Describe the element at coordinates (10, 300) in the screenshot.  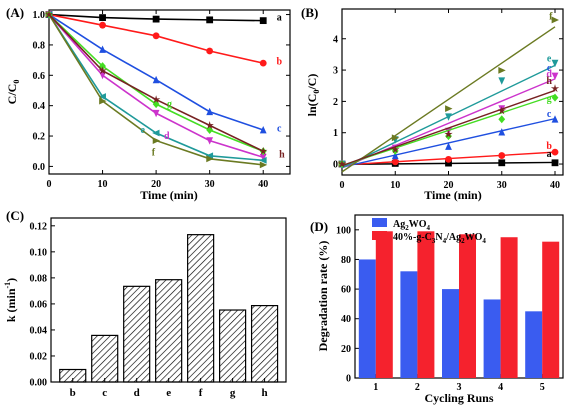
I see `panel-c-ylabel: k (min-1)` at that location.